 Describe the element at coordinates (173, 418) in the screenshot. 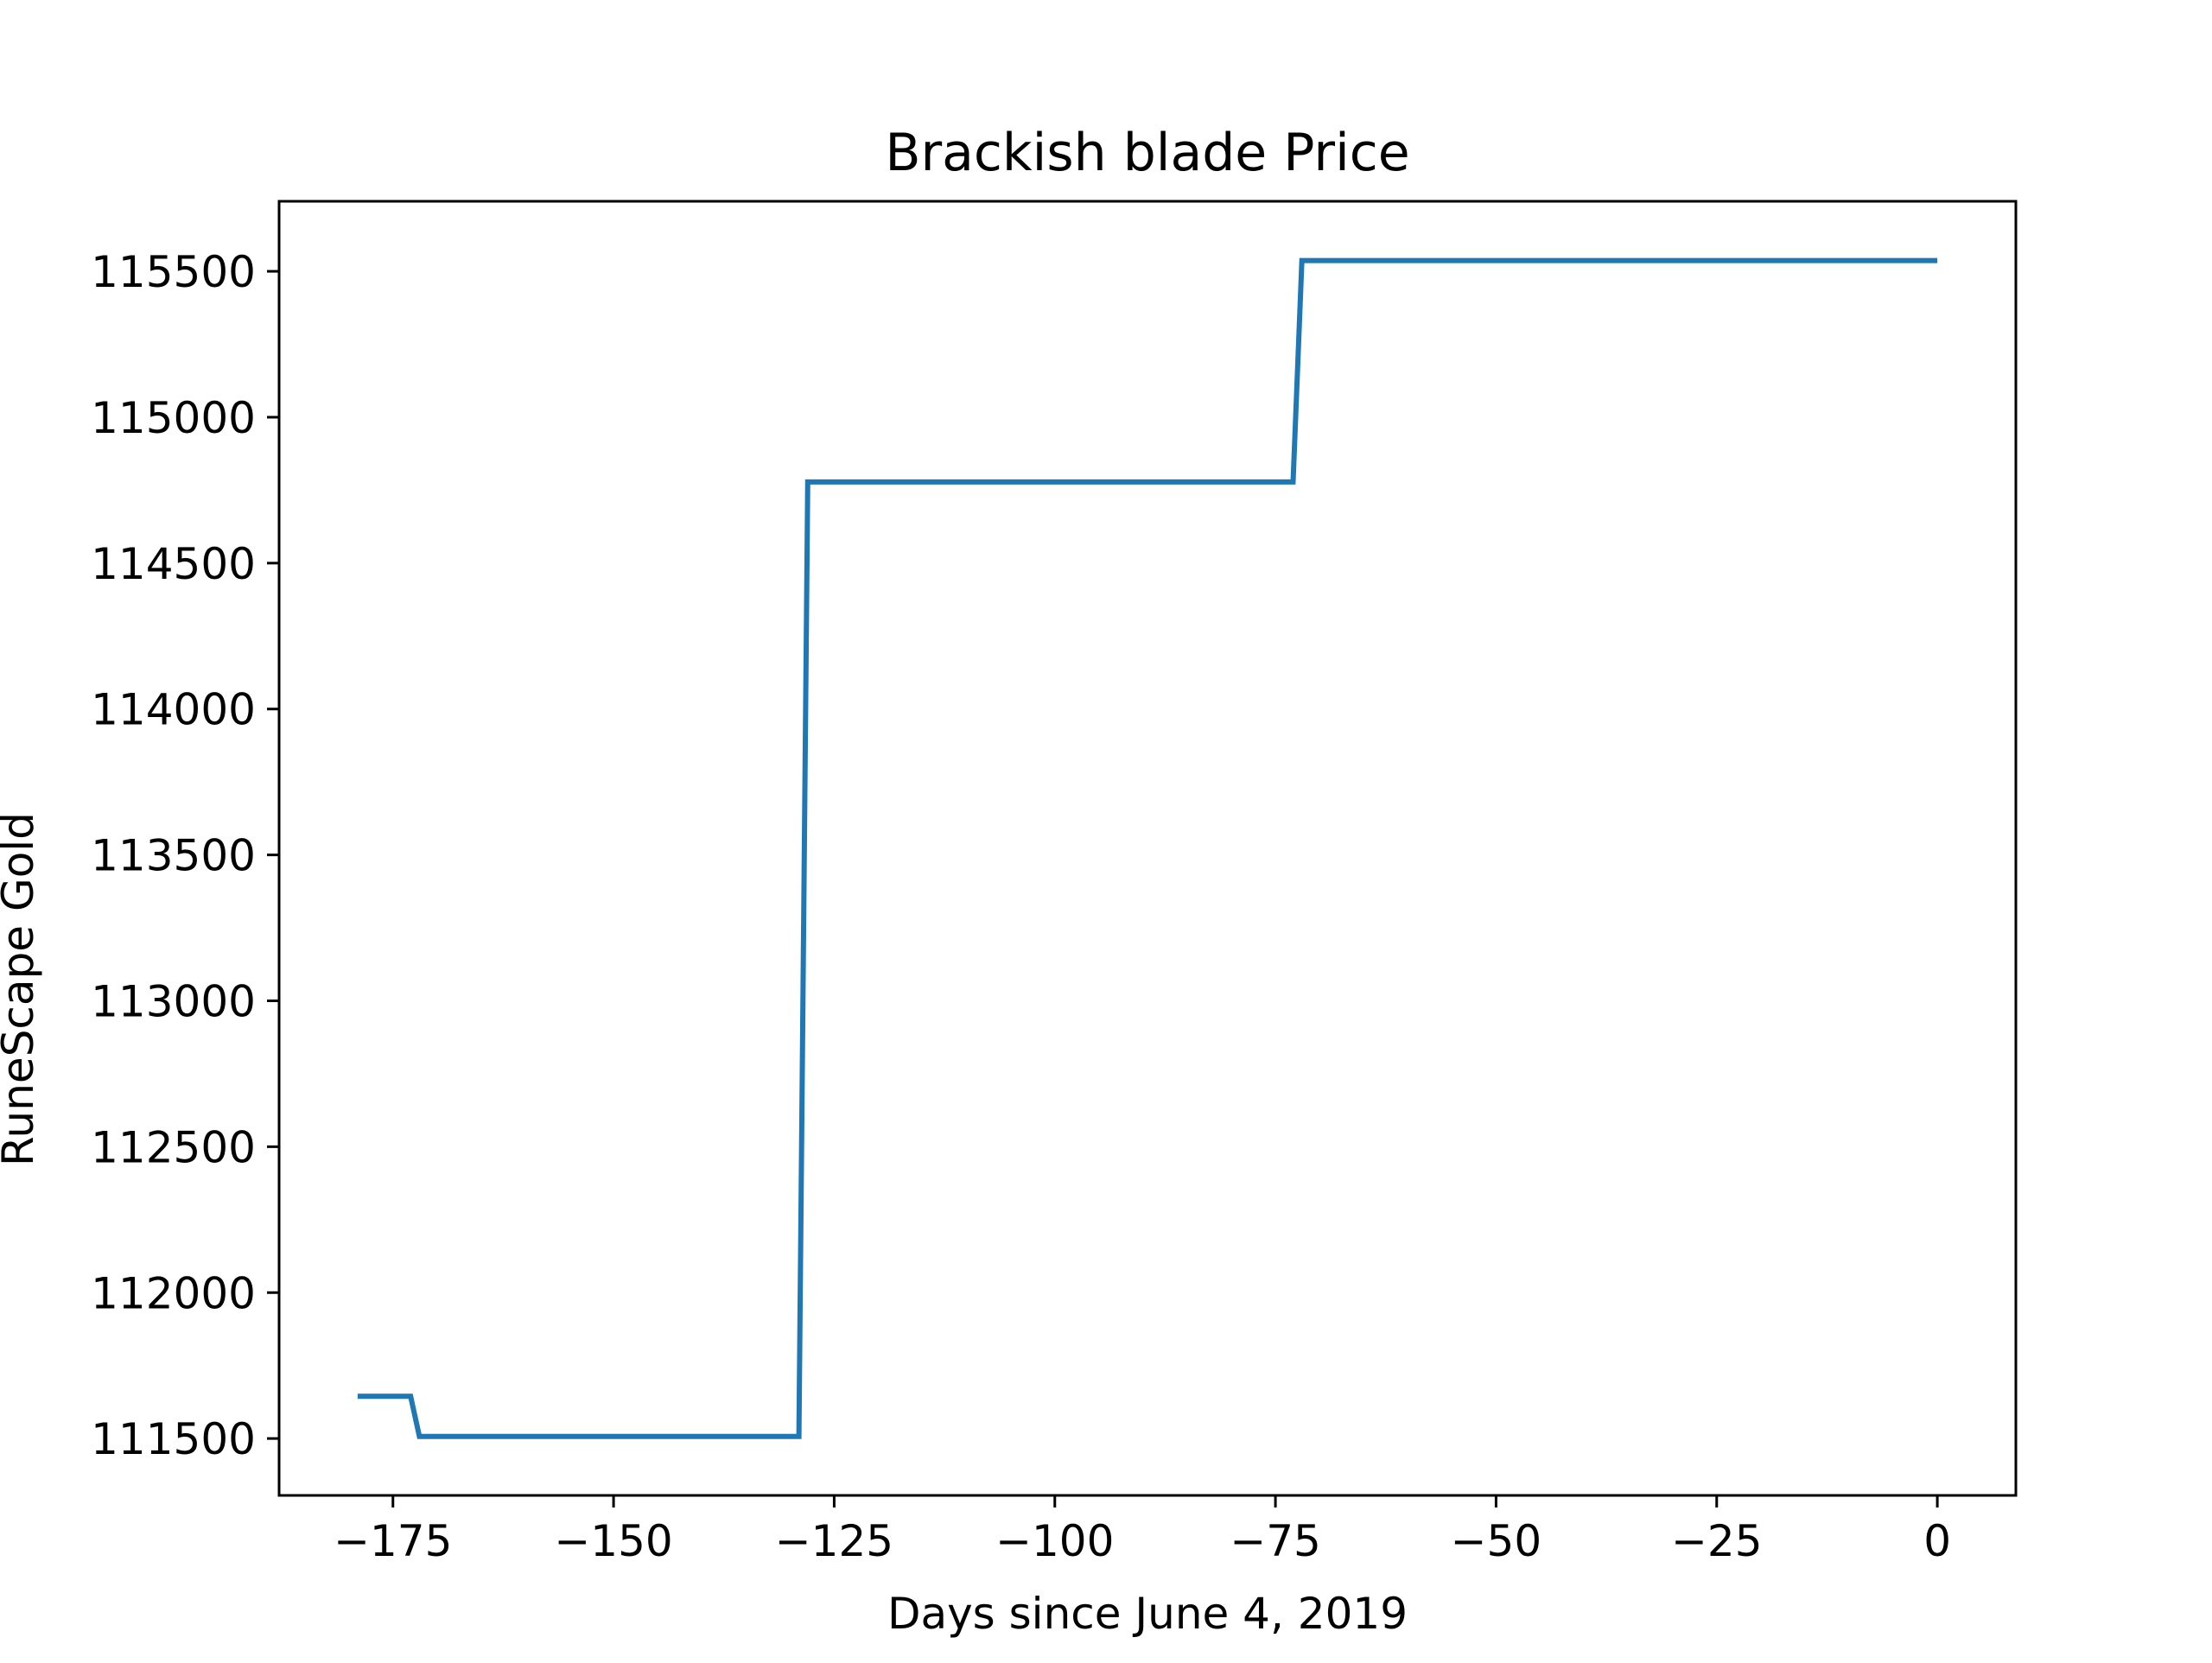

I see `y-tick-label: 115000` at that location.